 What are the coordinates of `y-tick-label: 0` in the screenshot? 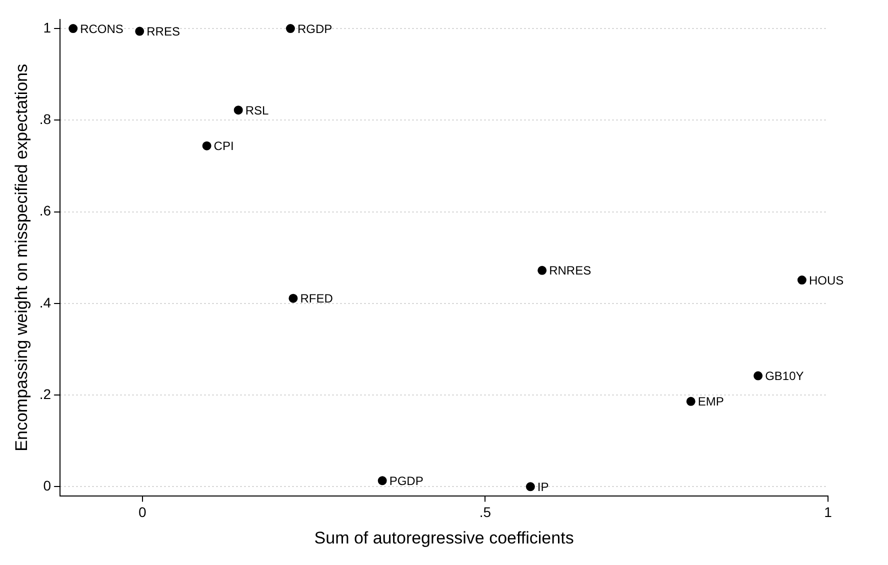 It's located at (47, 486).